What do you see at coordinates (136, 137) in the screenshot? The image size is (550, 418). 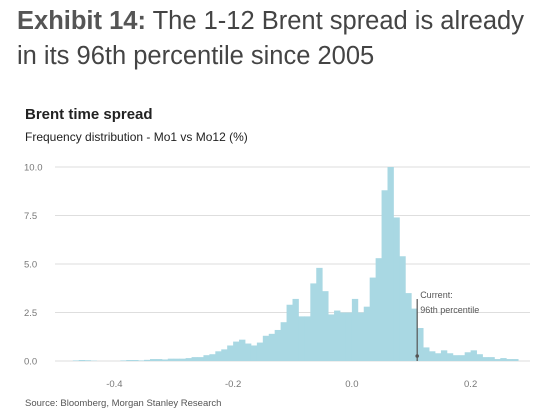 I see `chart-subtitle: Frequency distribution - Mo1 vs Mo12 (%)` at bounding box center [136, 137].